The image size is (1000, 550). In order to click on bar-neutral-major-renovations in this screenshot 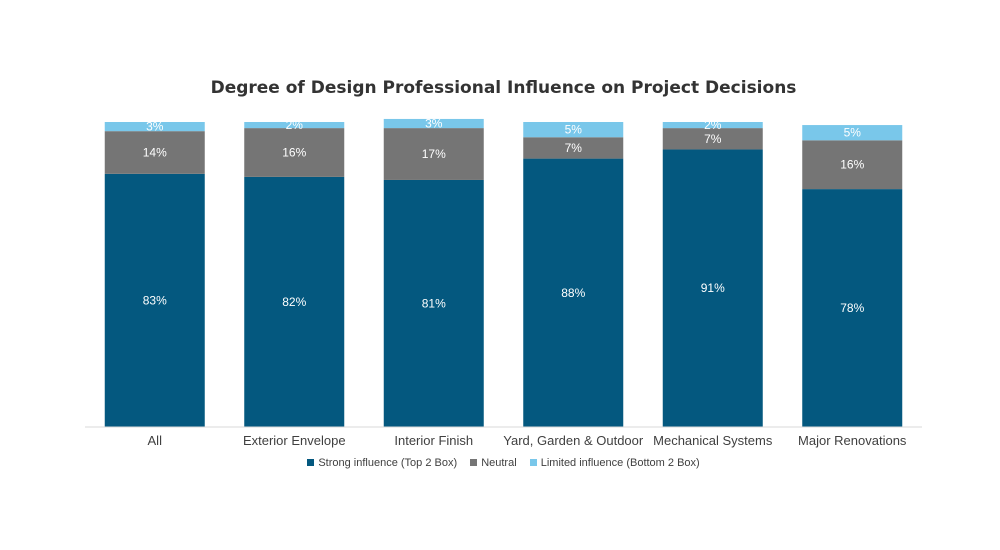, I will do `click(852, 165)`.